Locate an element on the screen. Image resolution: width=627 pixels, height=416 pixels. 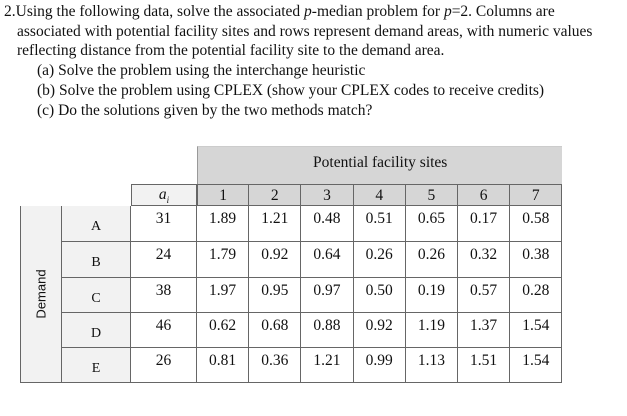
distance-cell: 0.48 is located at coordinates (327, 224).